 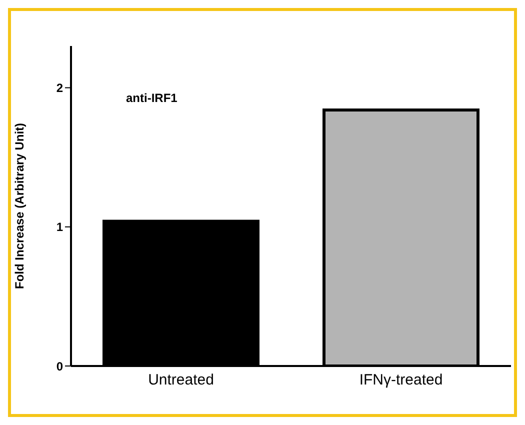 I want to click on y-axis-title: Fold Increase (Arbitrary Unit), so click(x=19, y=206).